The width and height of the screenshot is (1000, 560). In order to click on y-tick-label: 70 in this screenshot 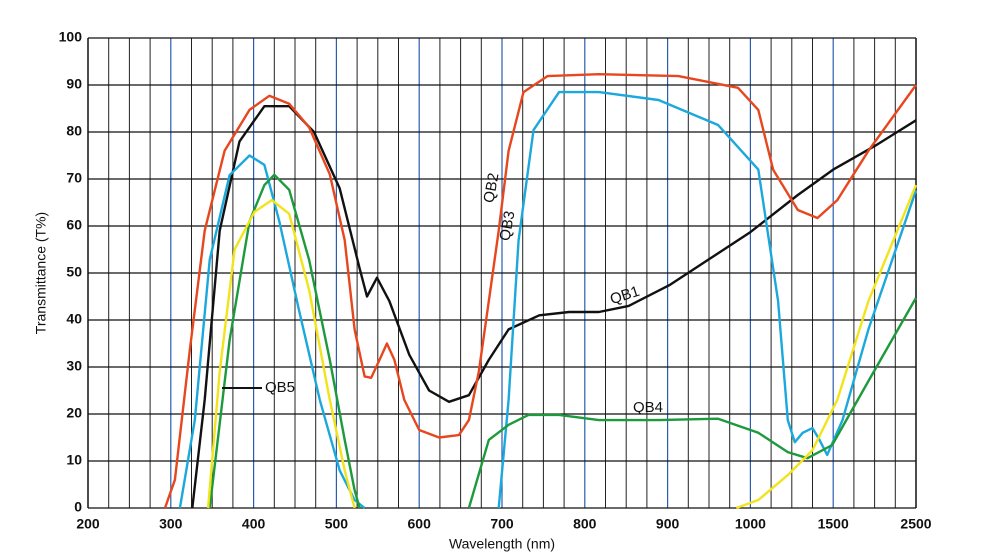, I will do `click(74, 178)`.